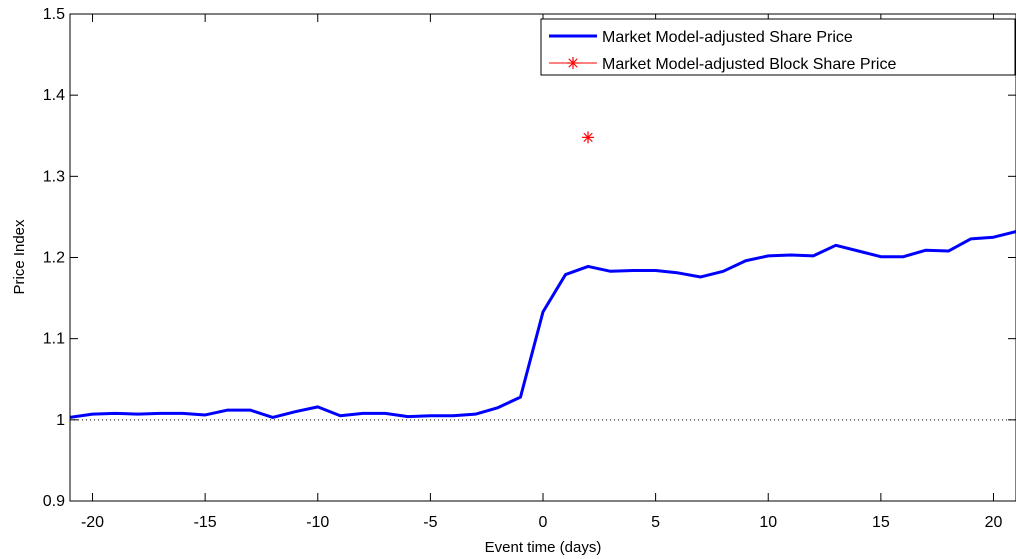 This screenshot has width=1016, height=559. I want to click on y-tick-label: 1.5, so click(54, 14).